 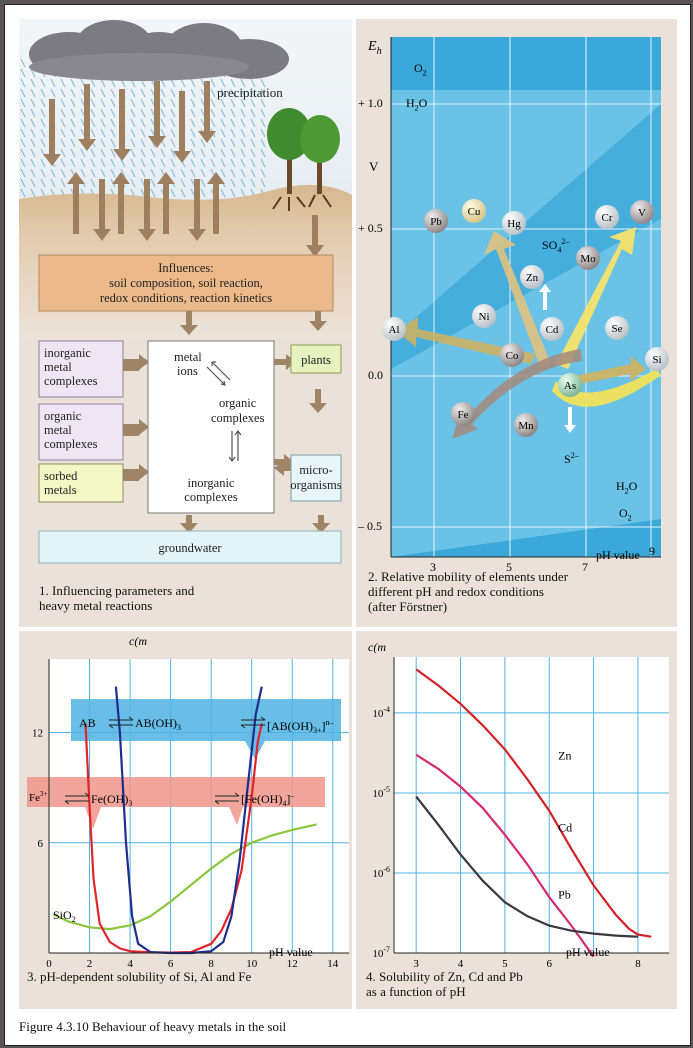 I want to click on fe-left-label: Fe3+, so click(x=38, y=797).